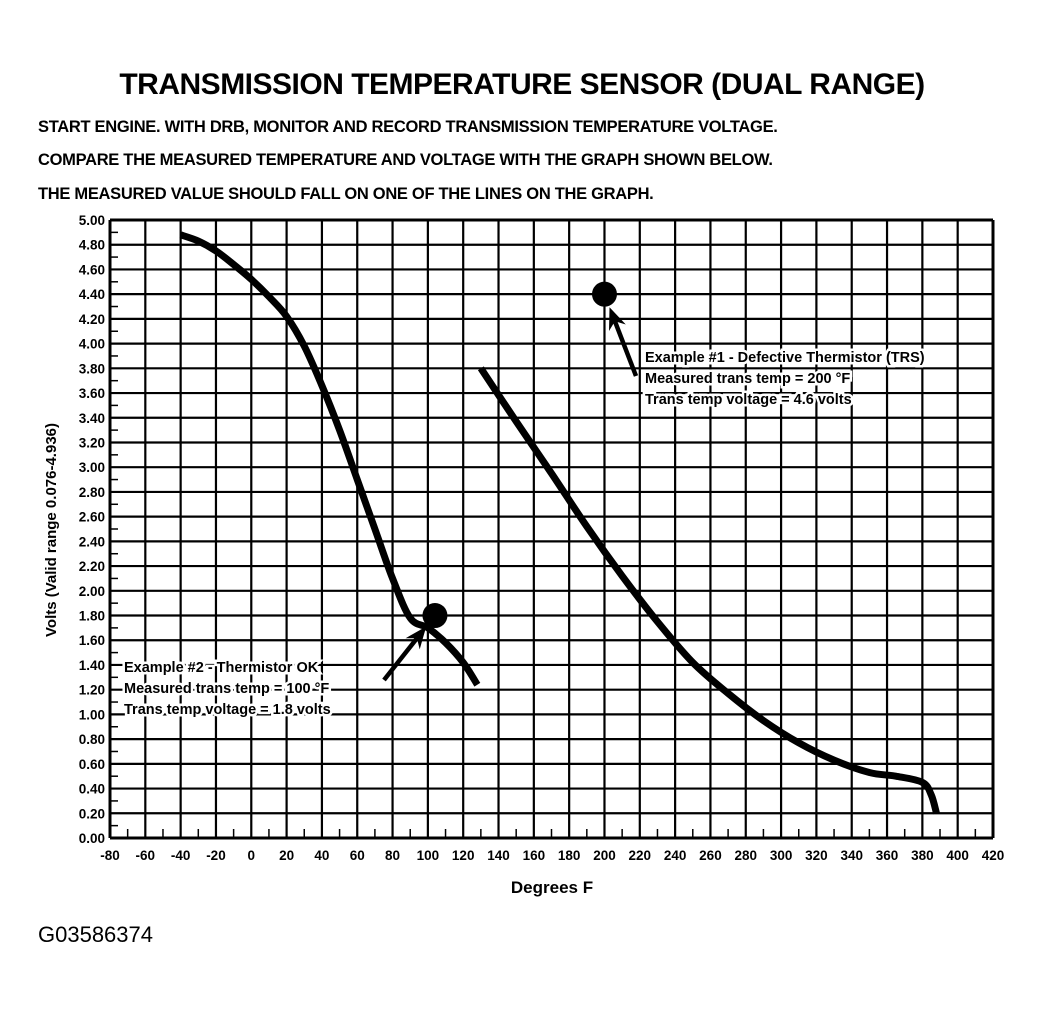 This screenshot has height=1018, width=1044. Describe the element at coordinates (227, 710) in the screenshot. I see `annotation-text-line: Trans temp voltage = 1.8 volts` at that location.